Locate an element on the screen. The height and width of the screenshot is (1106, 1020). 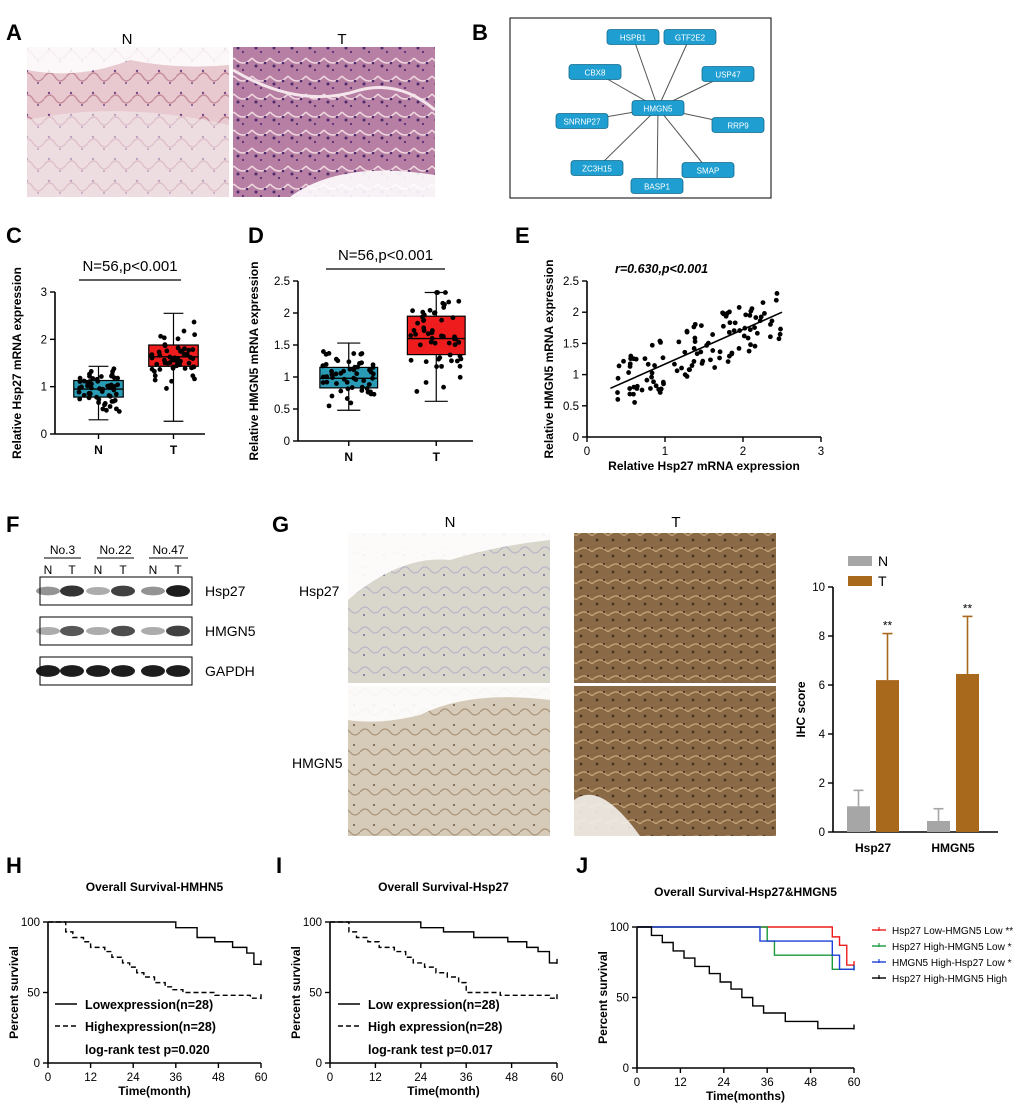
chart-title: Overall Survival-HMHN5 is located at coordinates (155, 887).